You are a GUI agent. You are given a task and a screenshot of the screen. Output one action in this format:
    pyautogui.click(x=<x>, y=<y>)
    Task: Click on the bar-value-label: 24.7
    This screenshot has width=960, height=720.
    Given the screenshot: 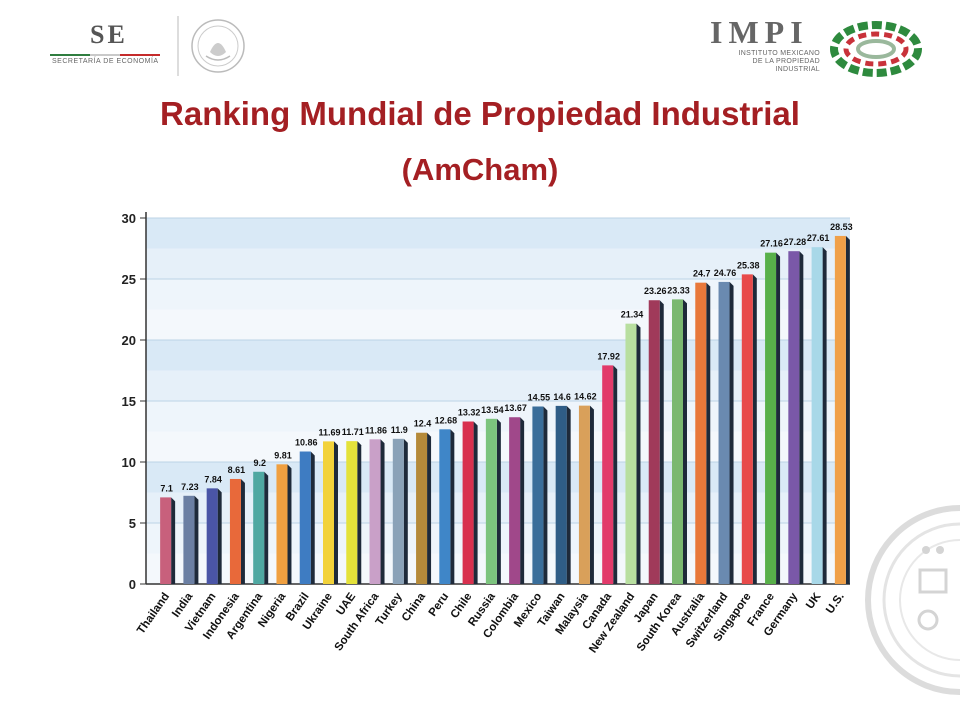 What is the action you would take?
    pyautogui.click(x=702, y=274)
    